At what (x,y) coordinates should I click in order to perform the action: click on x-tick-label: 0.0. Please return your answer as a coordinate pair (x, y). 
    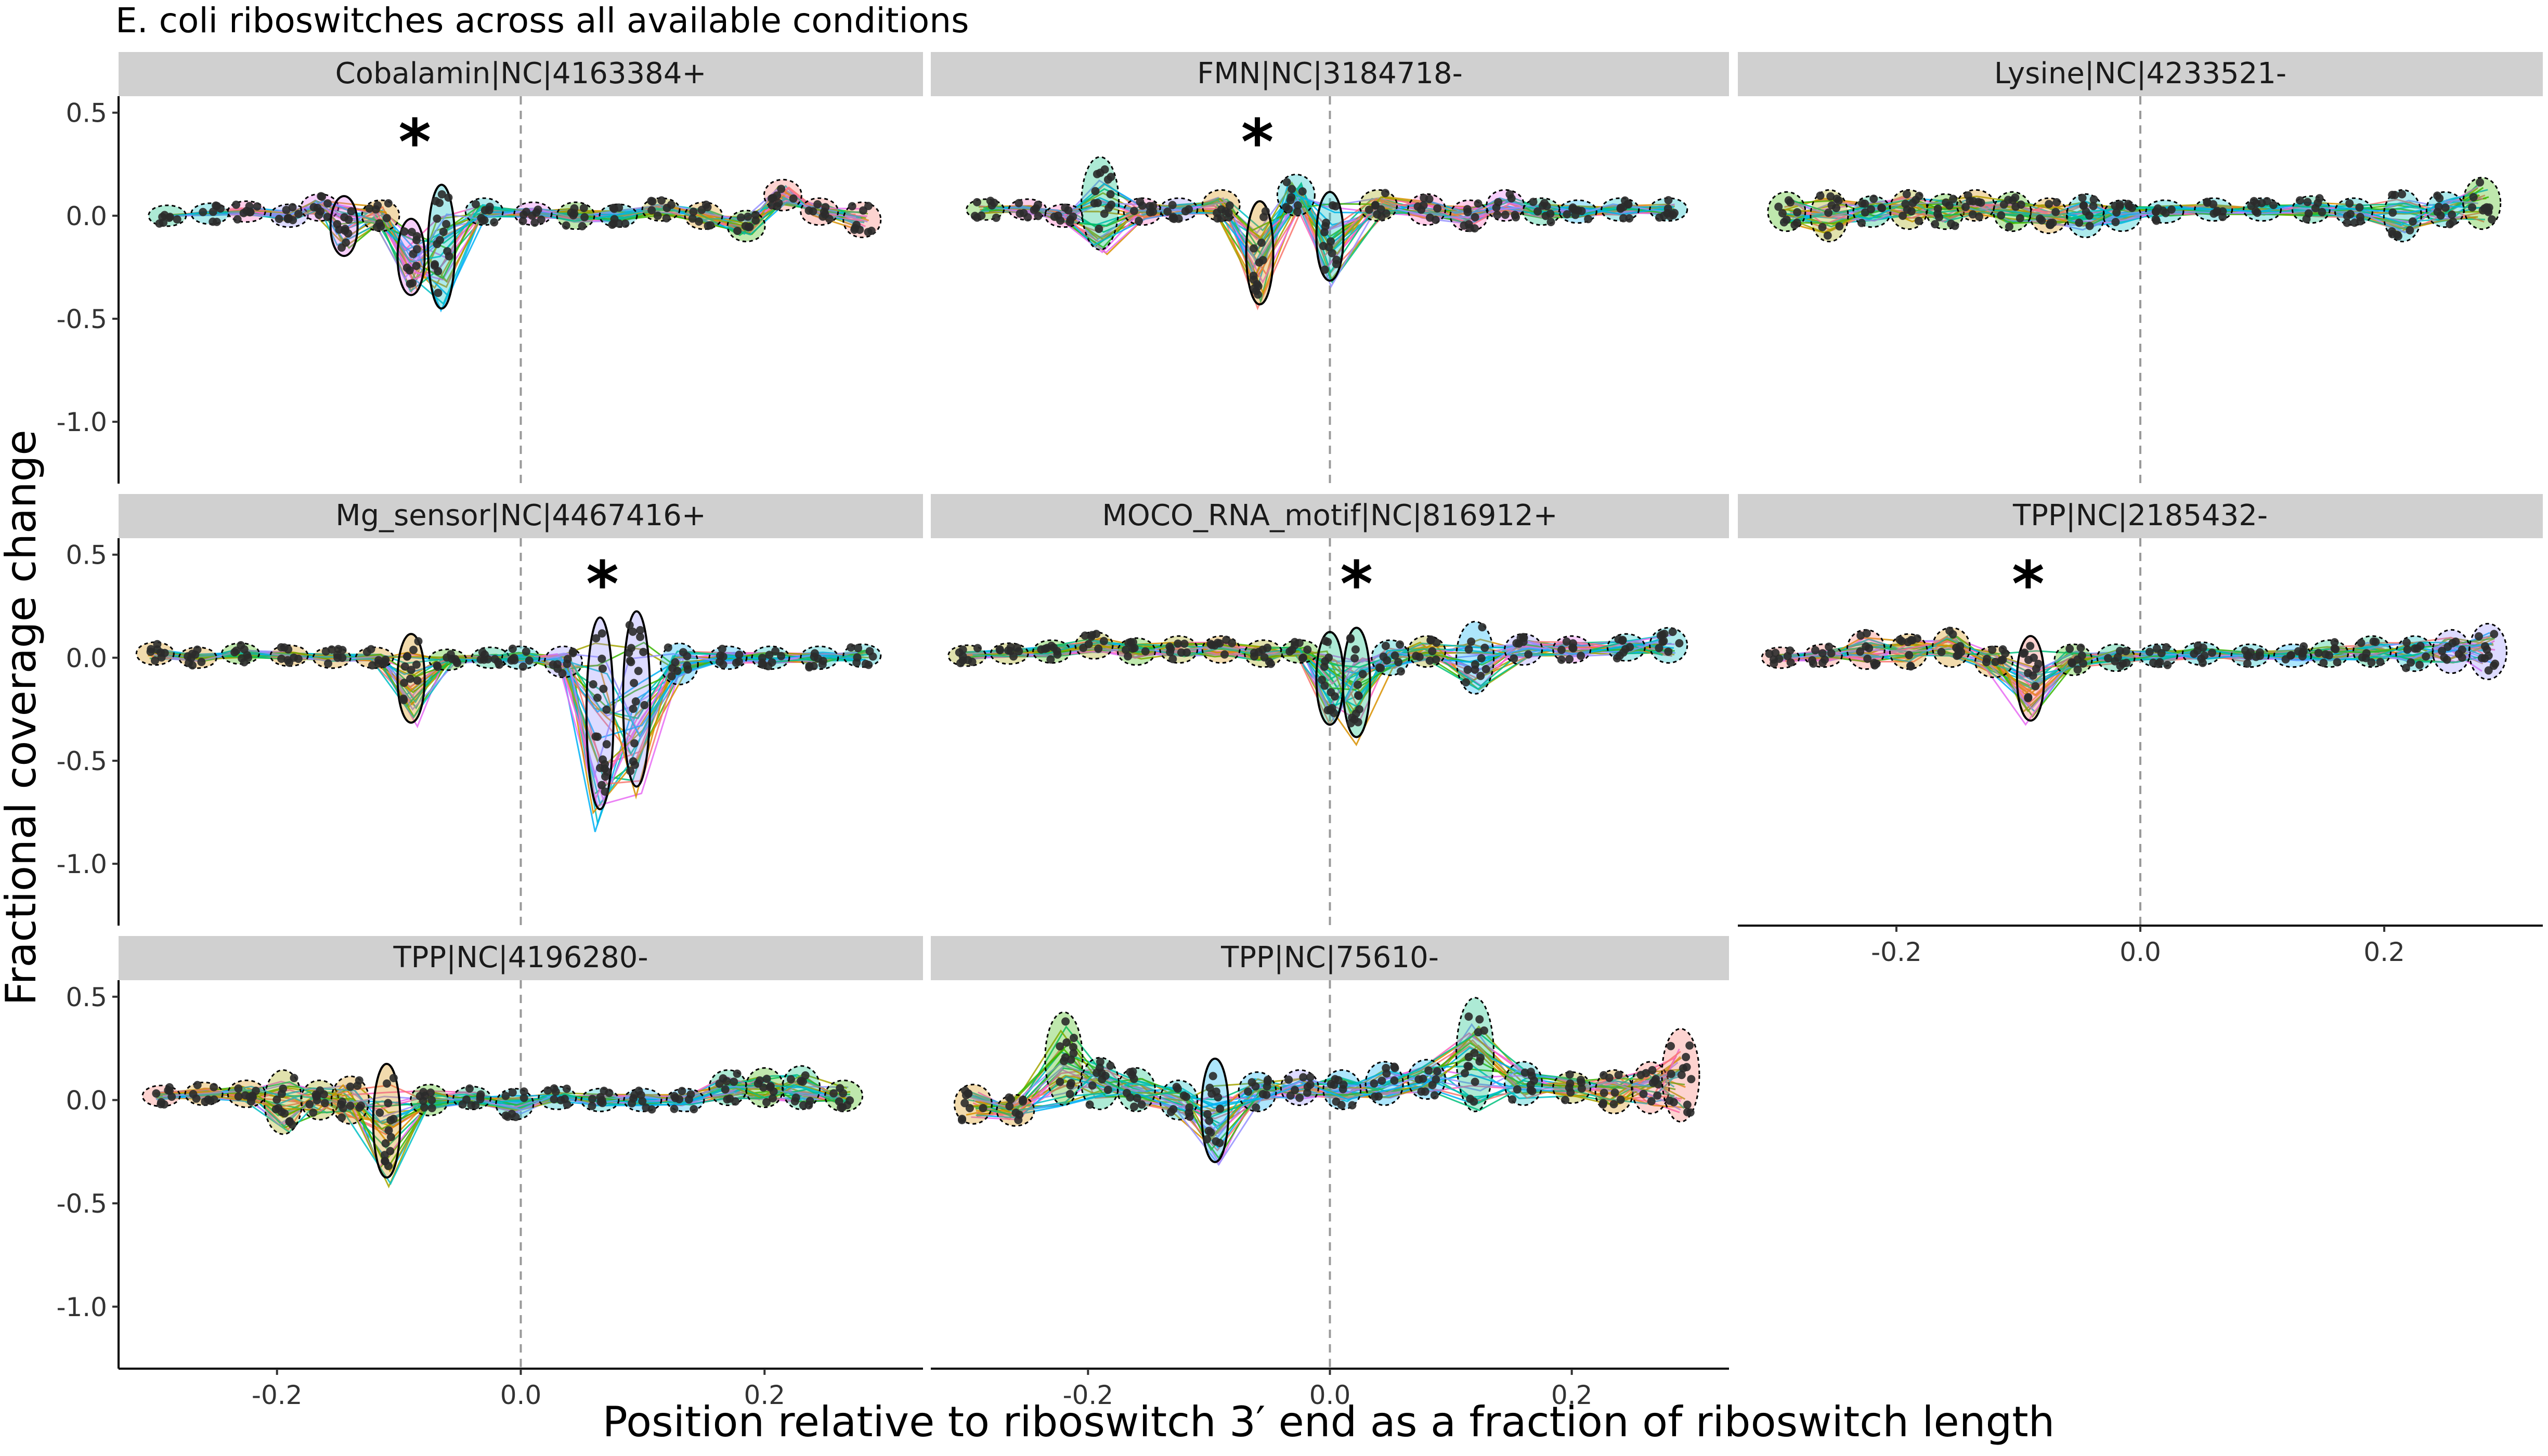
    Looking at the image, I should click on (1330, 1395).